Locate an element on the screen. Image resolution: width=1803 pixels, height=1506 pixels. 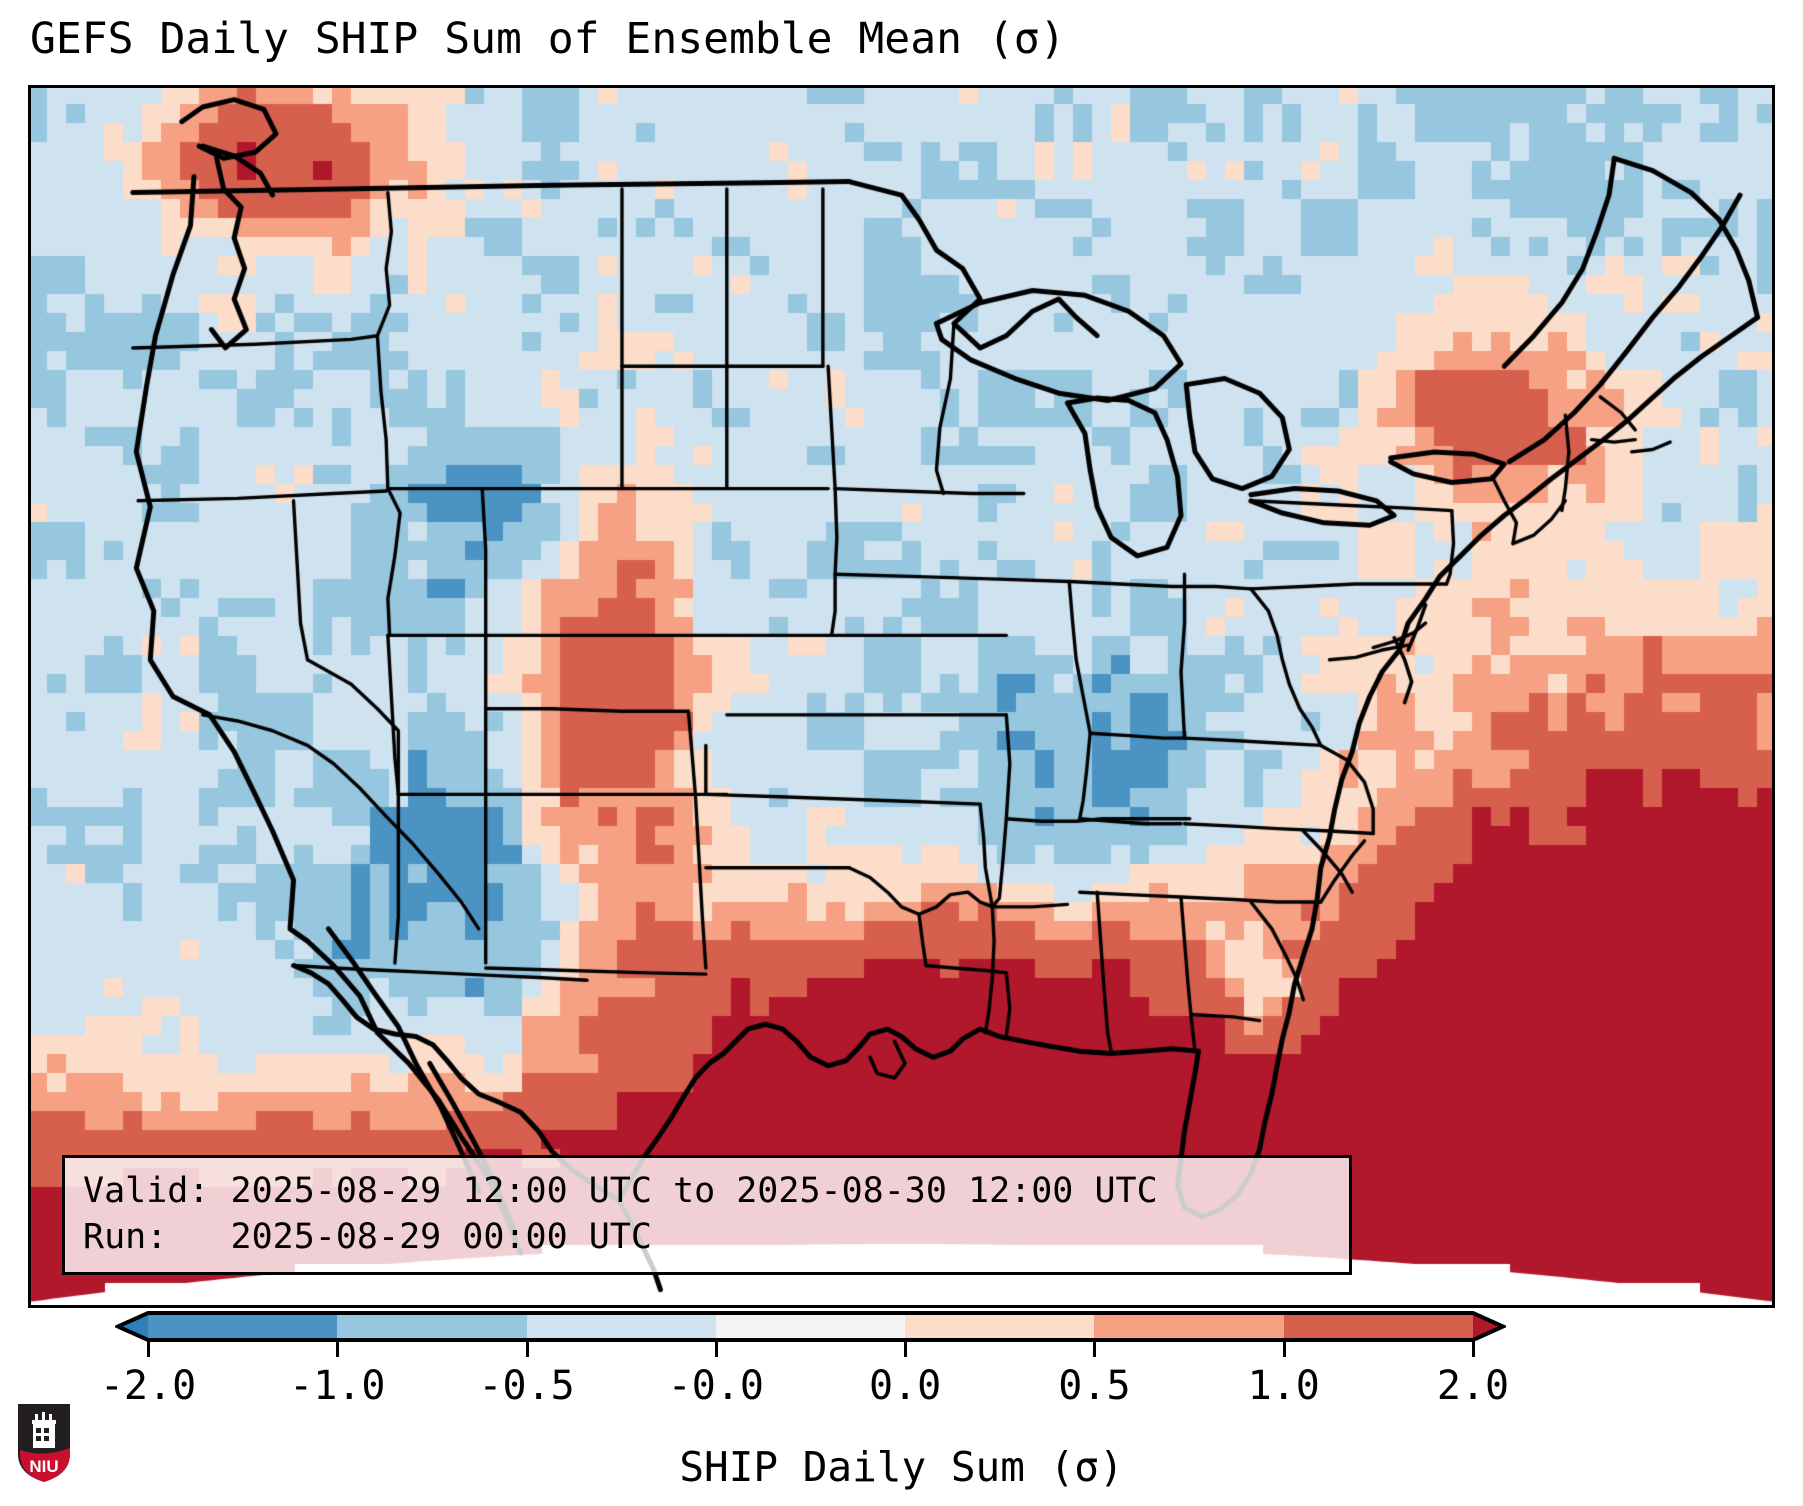
niu-logo: NIU is located at coordinates (44, 1443).